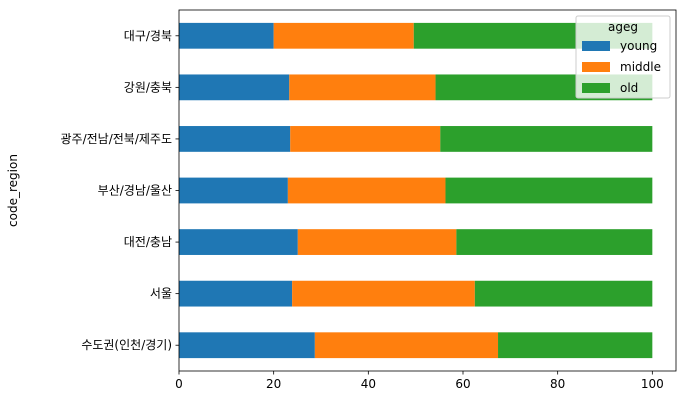 The width and height of the screenshot is (685, 412). I want to click on x-tick-label: 0, so click(179, 384).